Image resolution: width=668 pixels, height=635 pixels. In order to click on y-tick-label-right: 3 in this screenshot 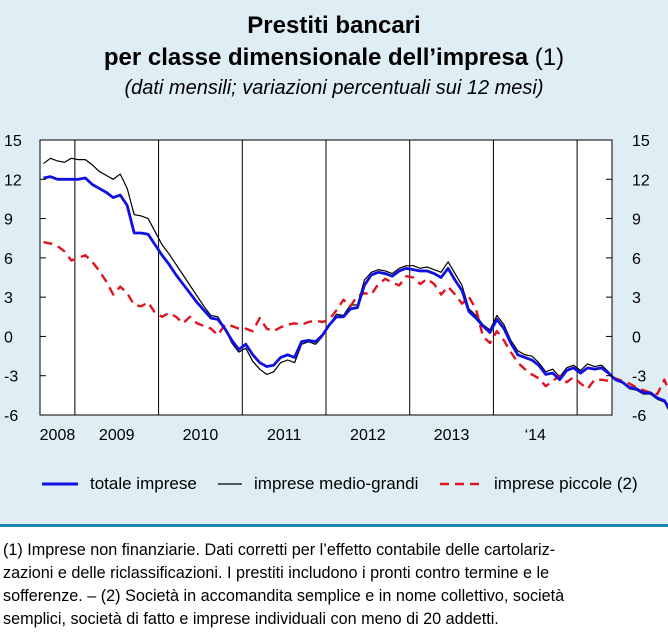, I will do `click(636, 298)`.